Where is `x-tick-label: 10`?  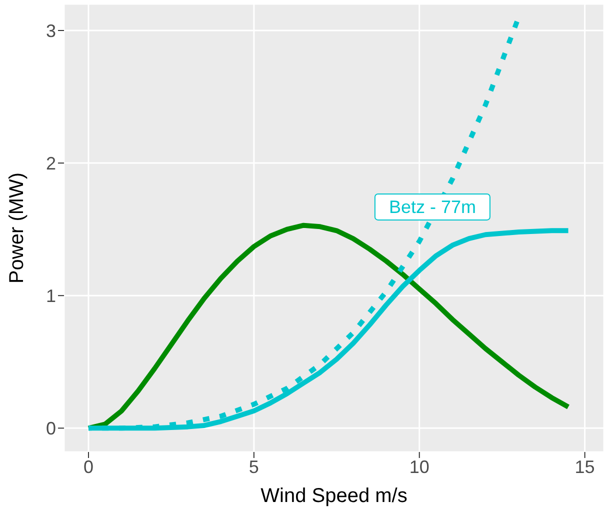
x-tick-label: 10 is located at coordinates (419, 466).